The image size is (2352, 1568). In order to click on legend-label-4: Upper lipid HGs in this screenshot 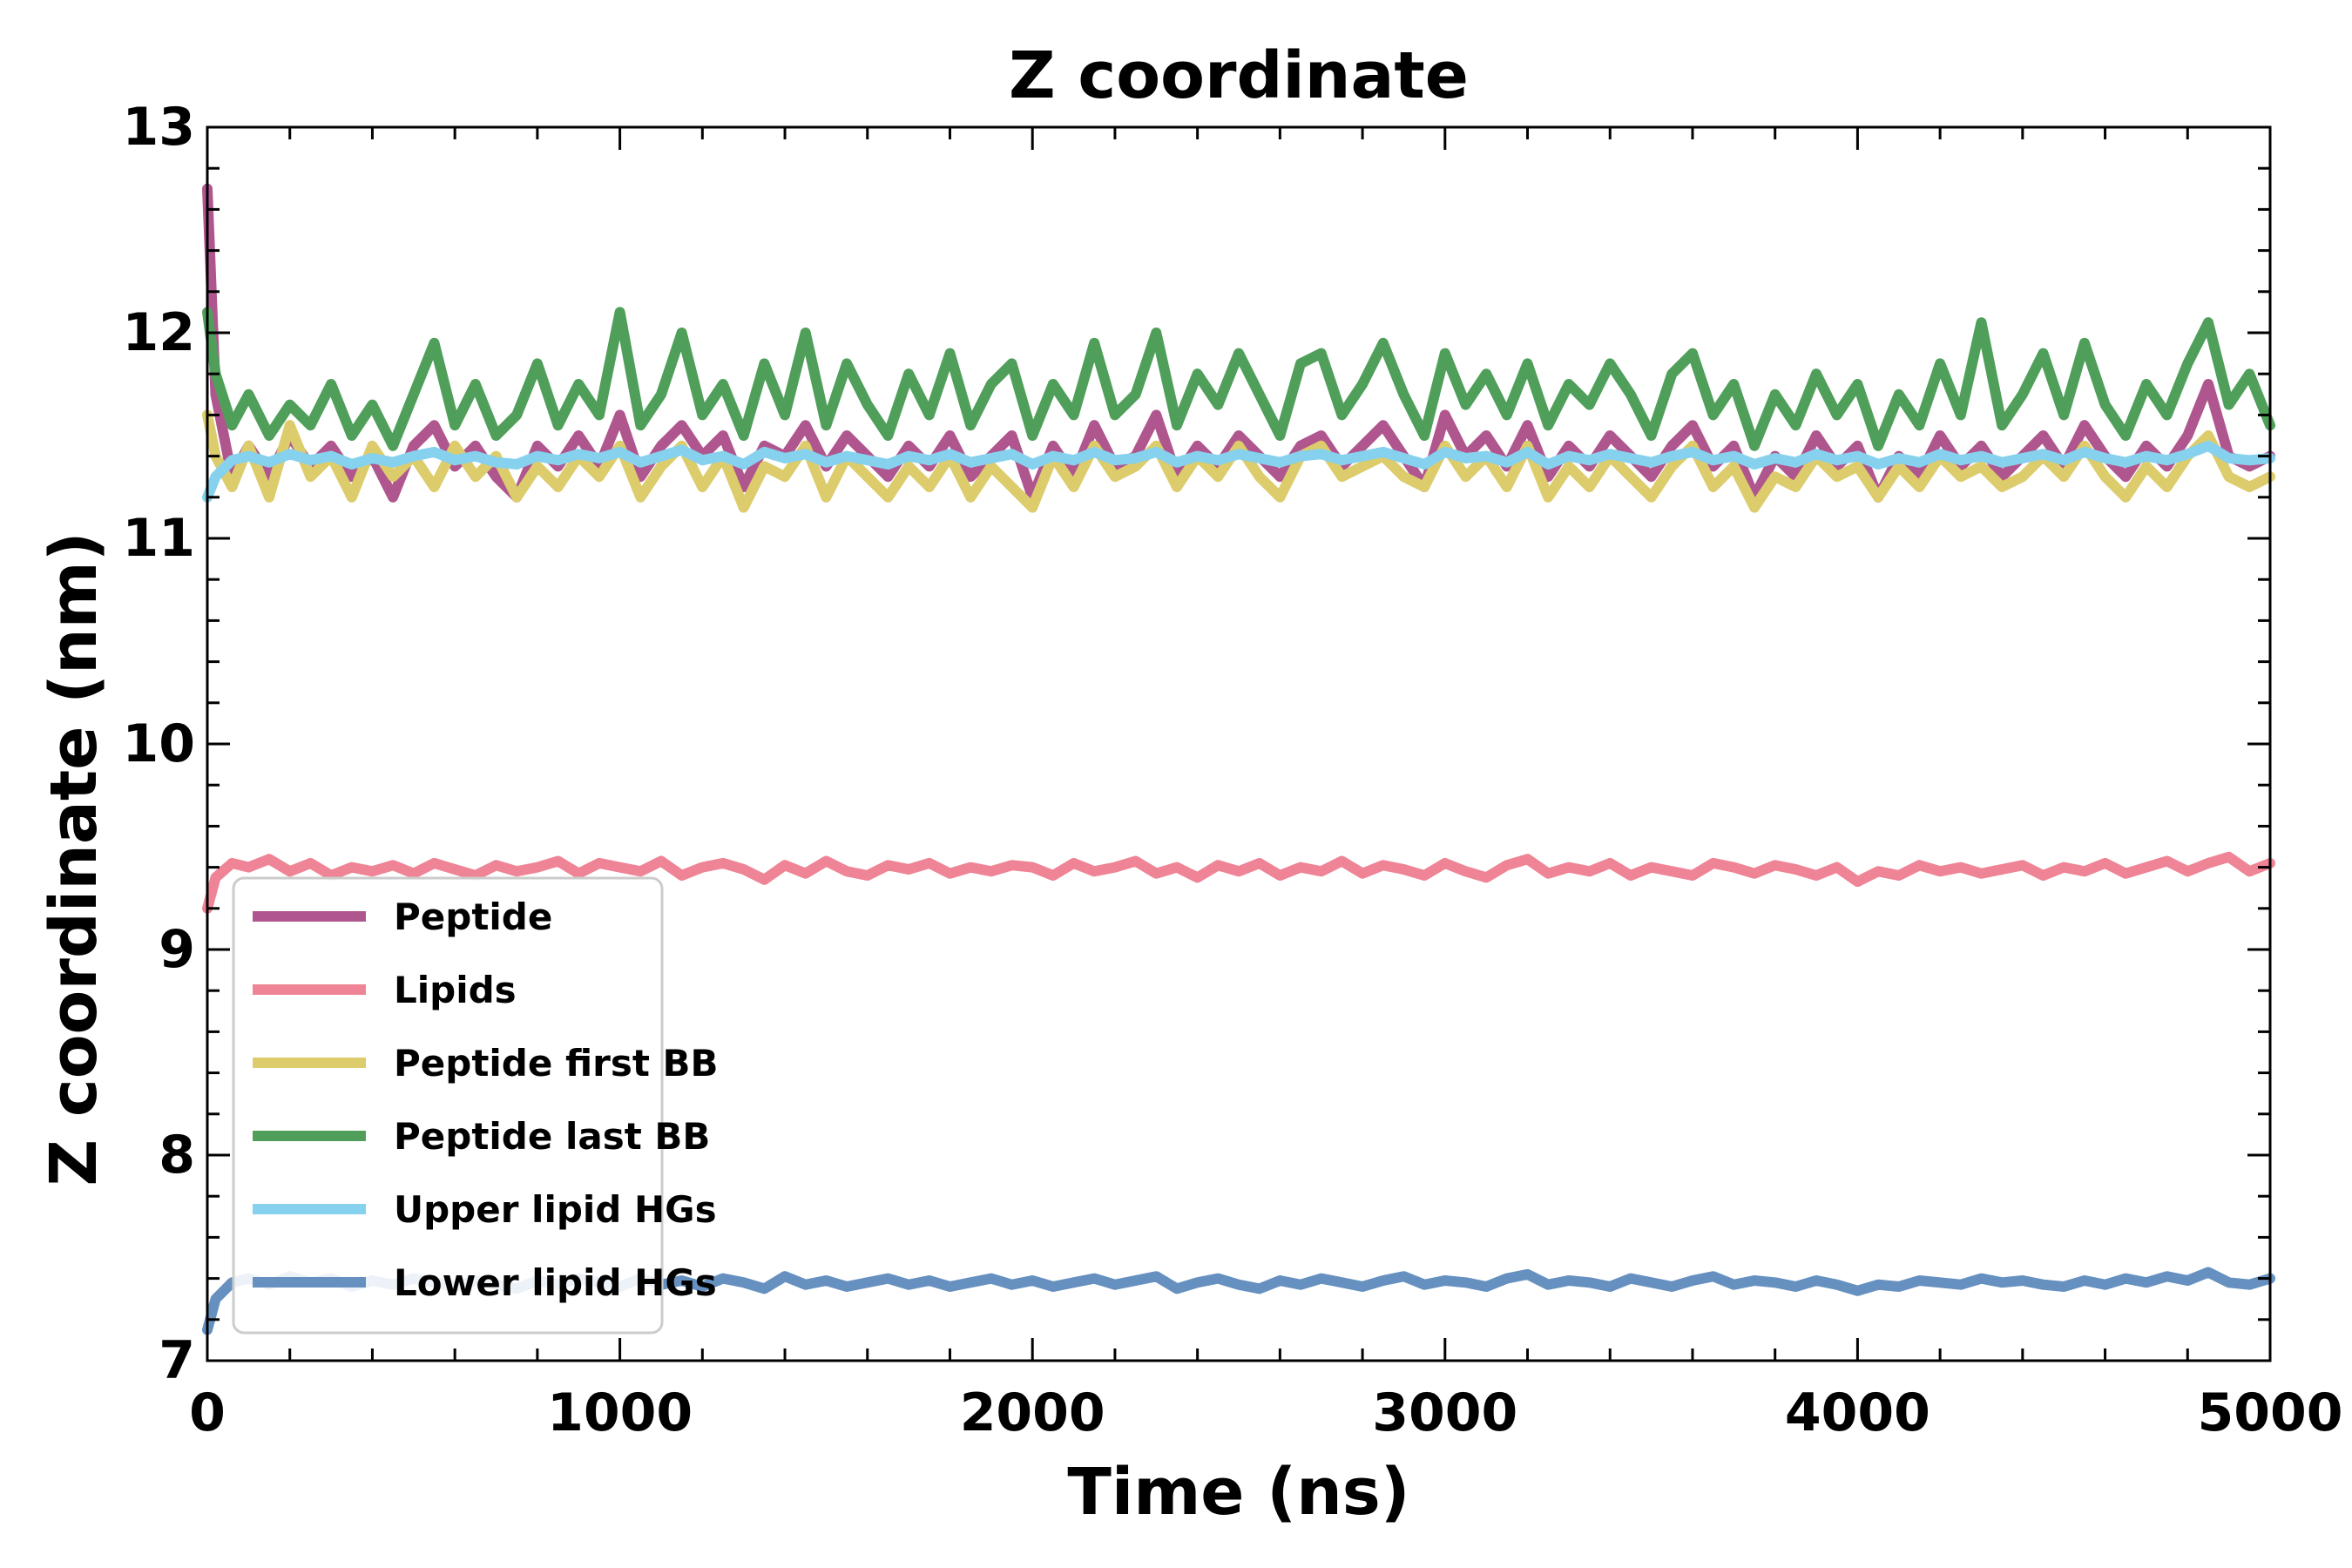, I will do `click(555, 1209)`.